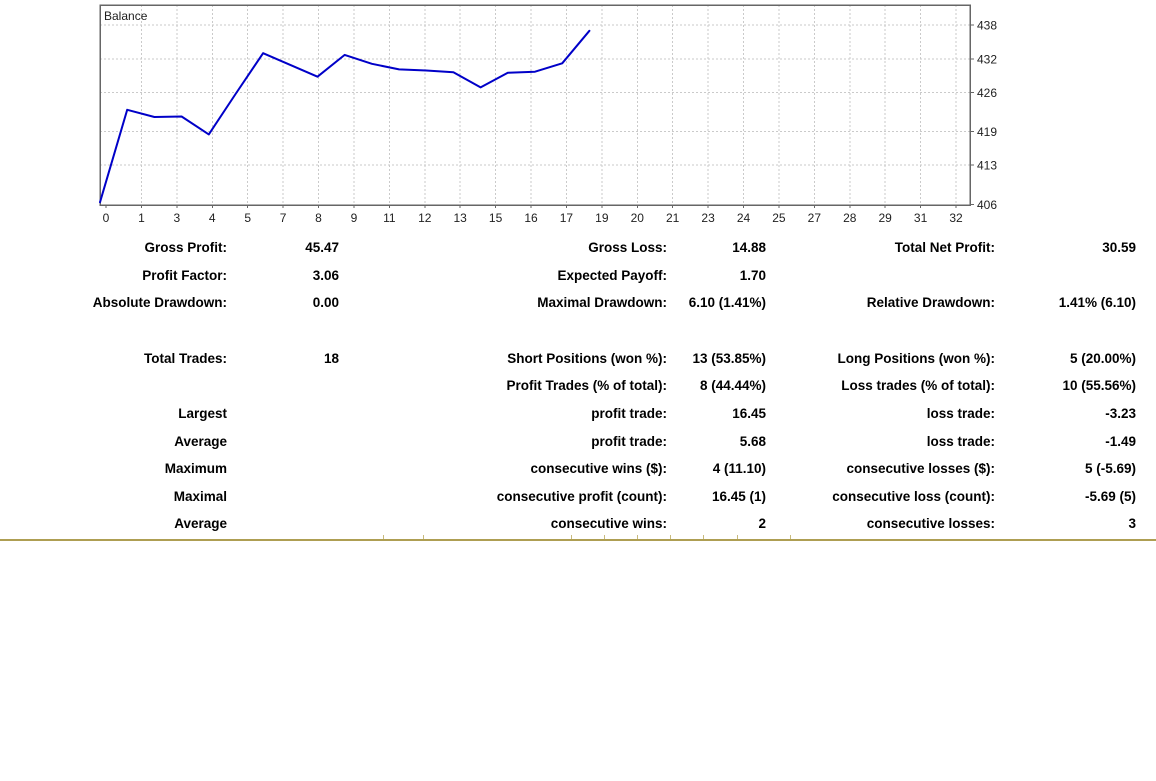 This screenshot has width=1156, height=781. What do you see at coordinates (779, 218) in the screenshot?
I see `x-axis-label: 25` at bounding box center [779, 218].